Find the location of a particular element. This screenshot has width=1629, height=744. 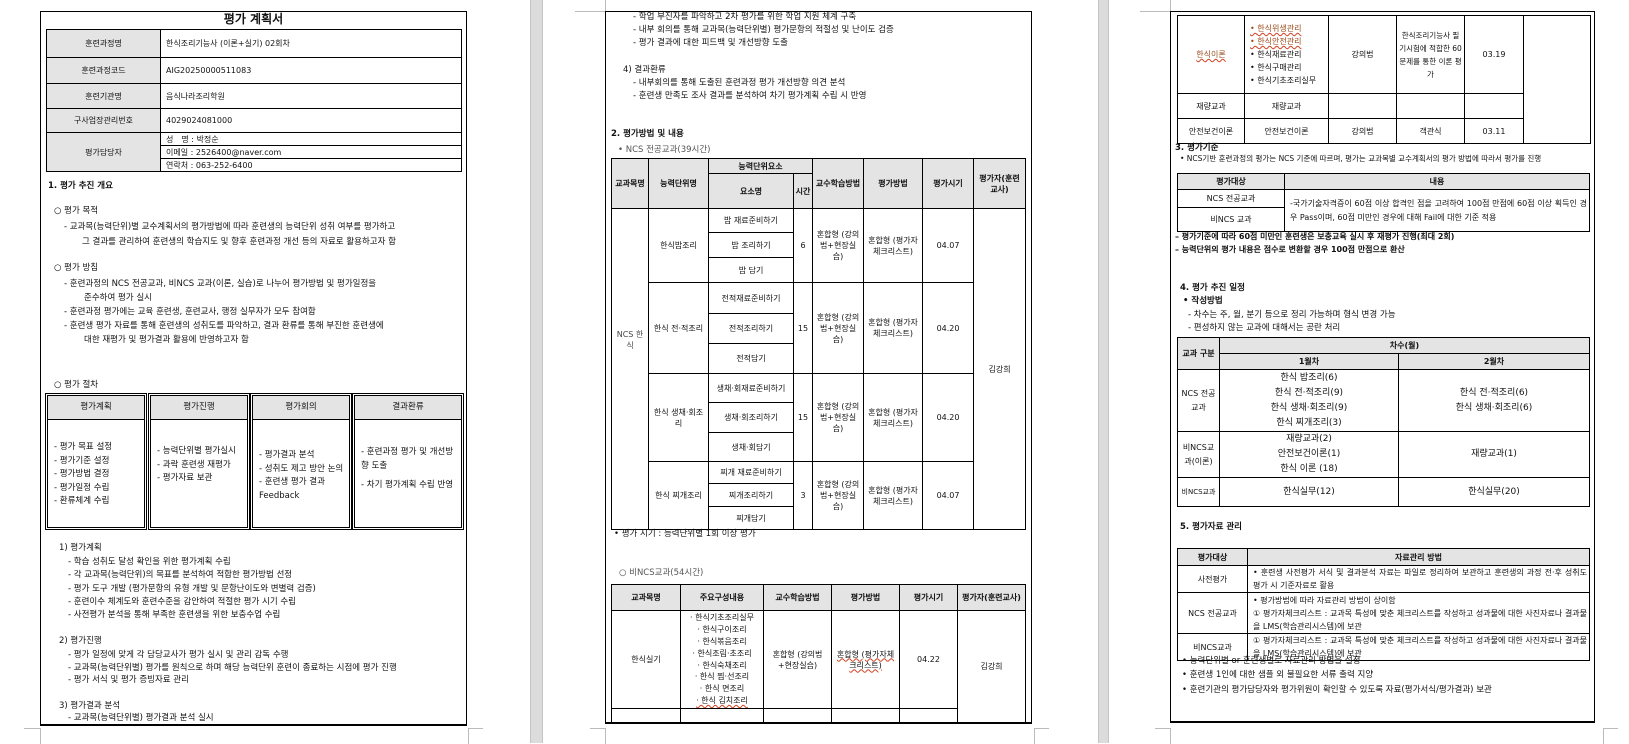

list-item: - 평가일정 수립 is located at coordinates (82, 487).